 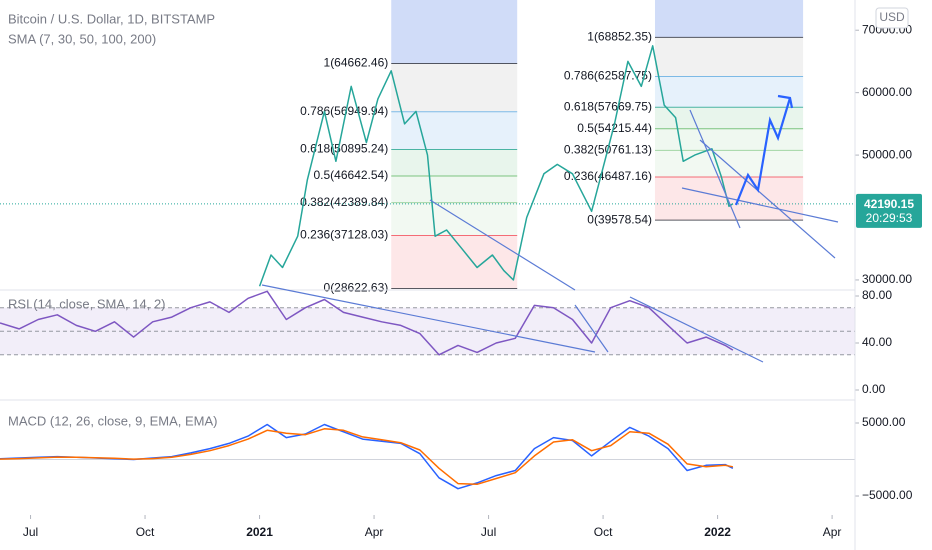 What do you see at coordinates (889, 218) in the screenshot?
I see `price-countdown: 20:29:53` at bounding box center [889, 218].